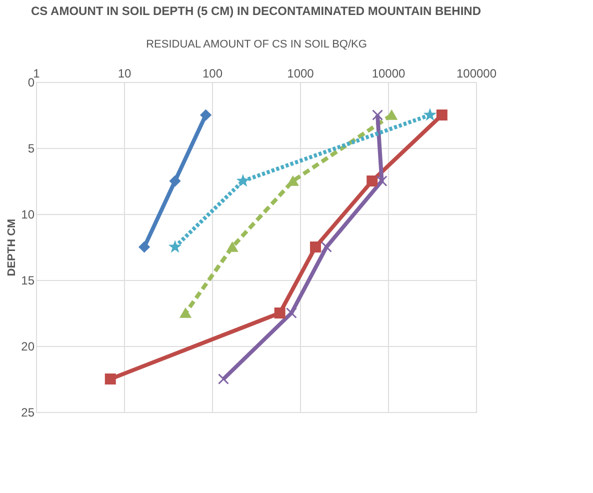  Describe the element at coordinates (36, 73) in the screenshot. I see `x-tick-label: 1` at that location.